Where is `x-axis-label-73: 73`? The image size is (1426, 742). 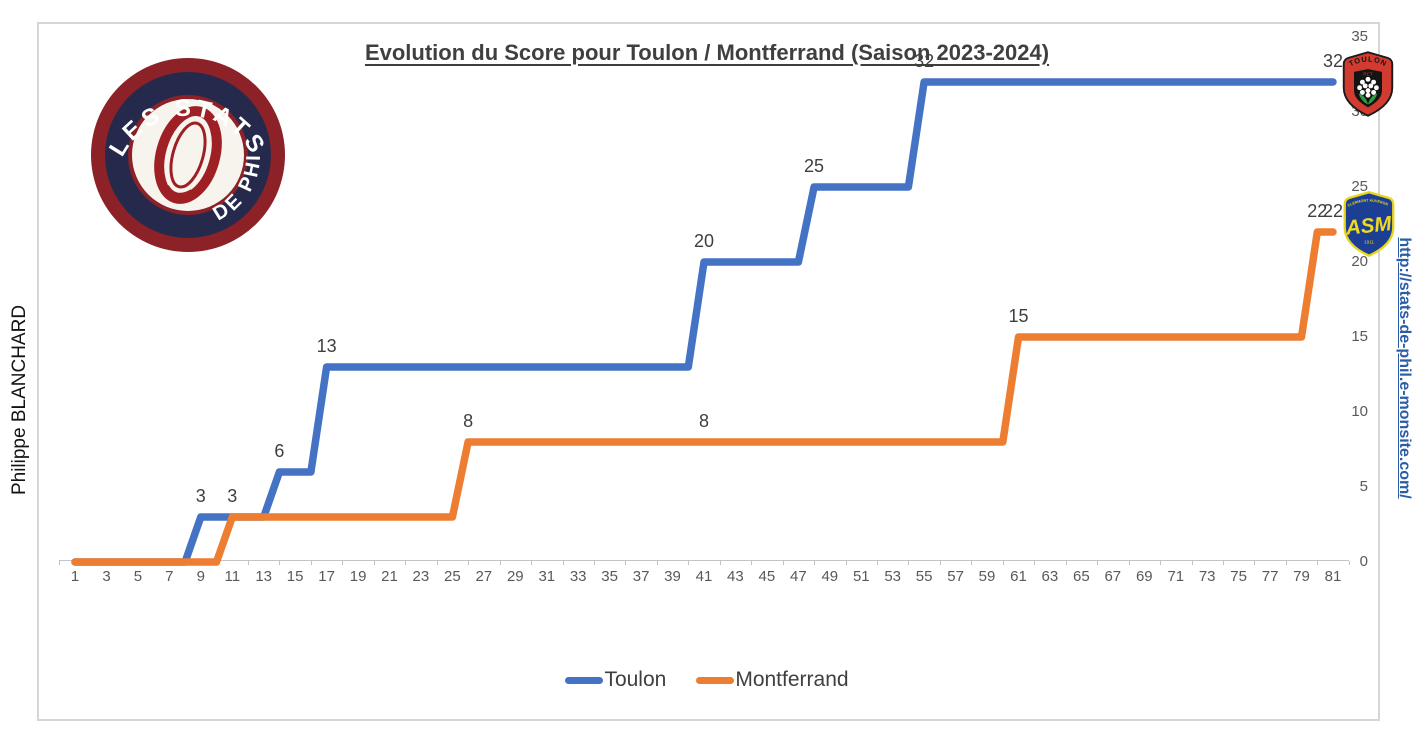
x-axis-label-73: 73 is located at coordinates (1207, 576).